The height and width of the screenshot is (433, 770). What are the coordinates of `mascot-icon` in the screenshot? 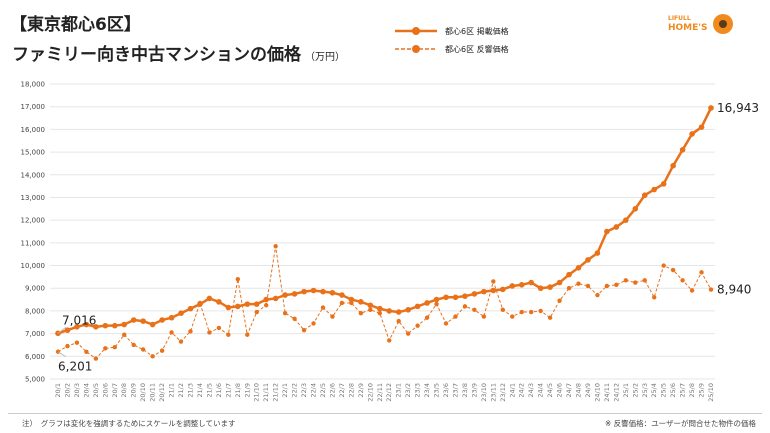 It's located at (722, 24).